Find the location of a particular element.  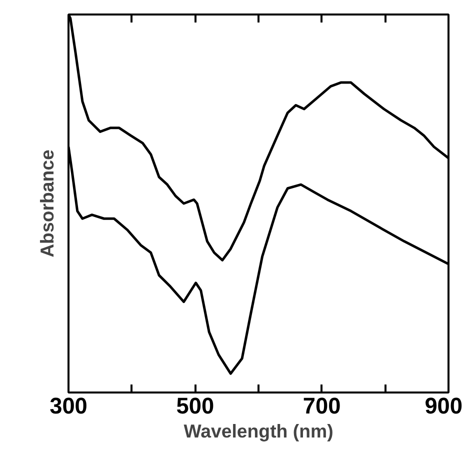

x-tick-label: 700 is located at coordinates (321, 405).